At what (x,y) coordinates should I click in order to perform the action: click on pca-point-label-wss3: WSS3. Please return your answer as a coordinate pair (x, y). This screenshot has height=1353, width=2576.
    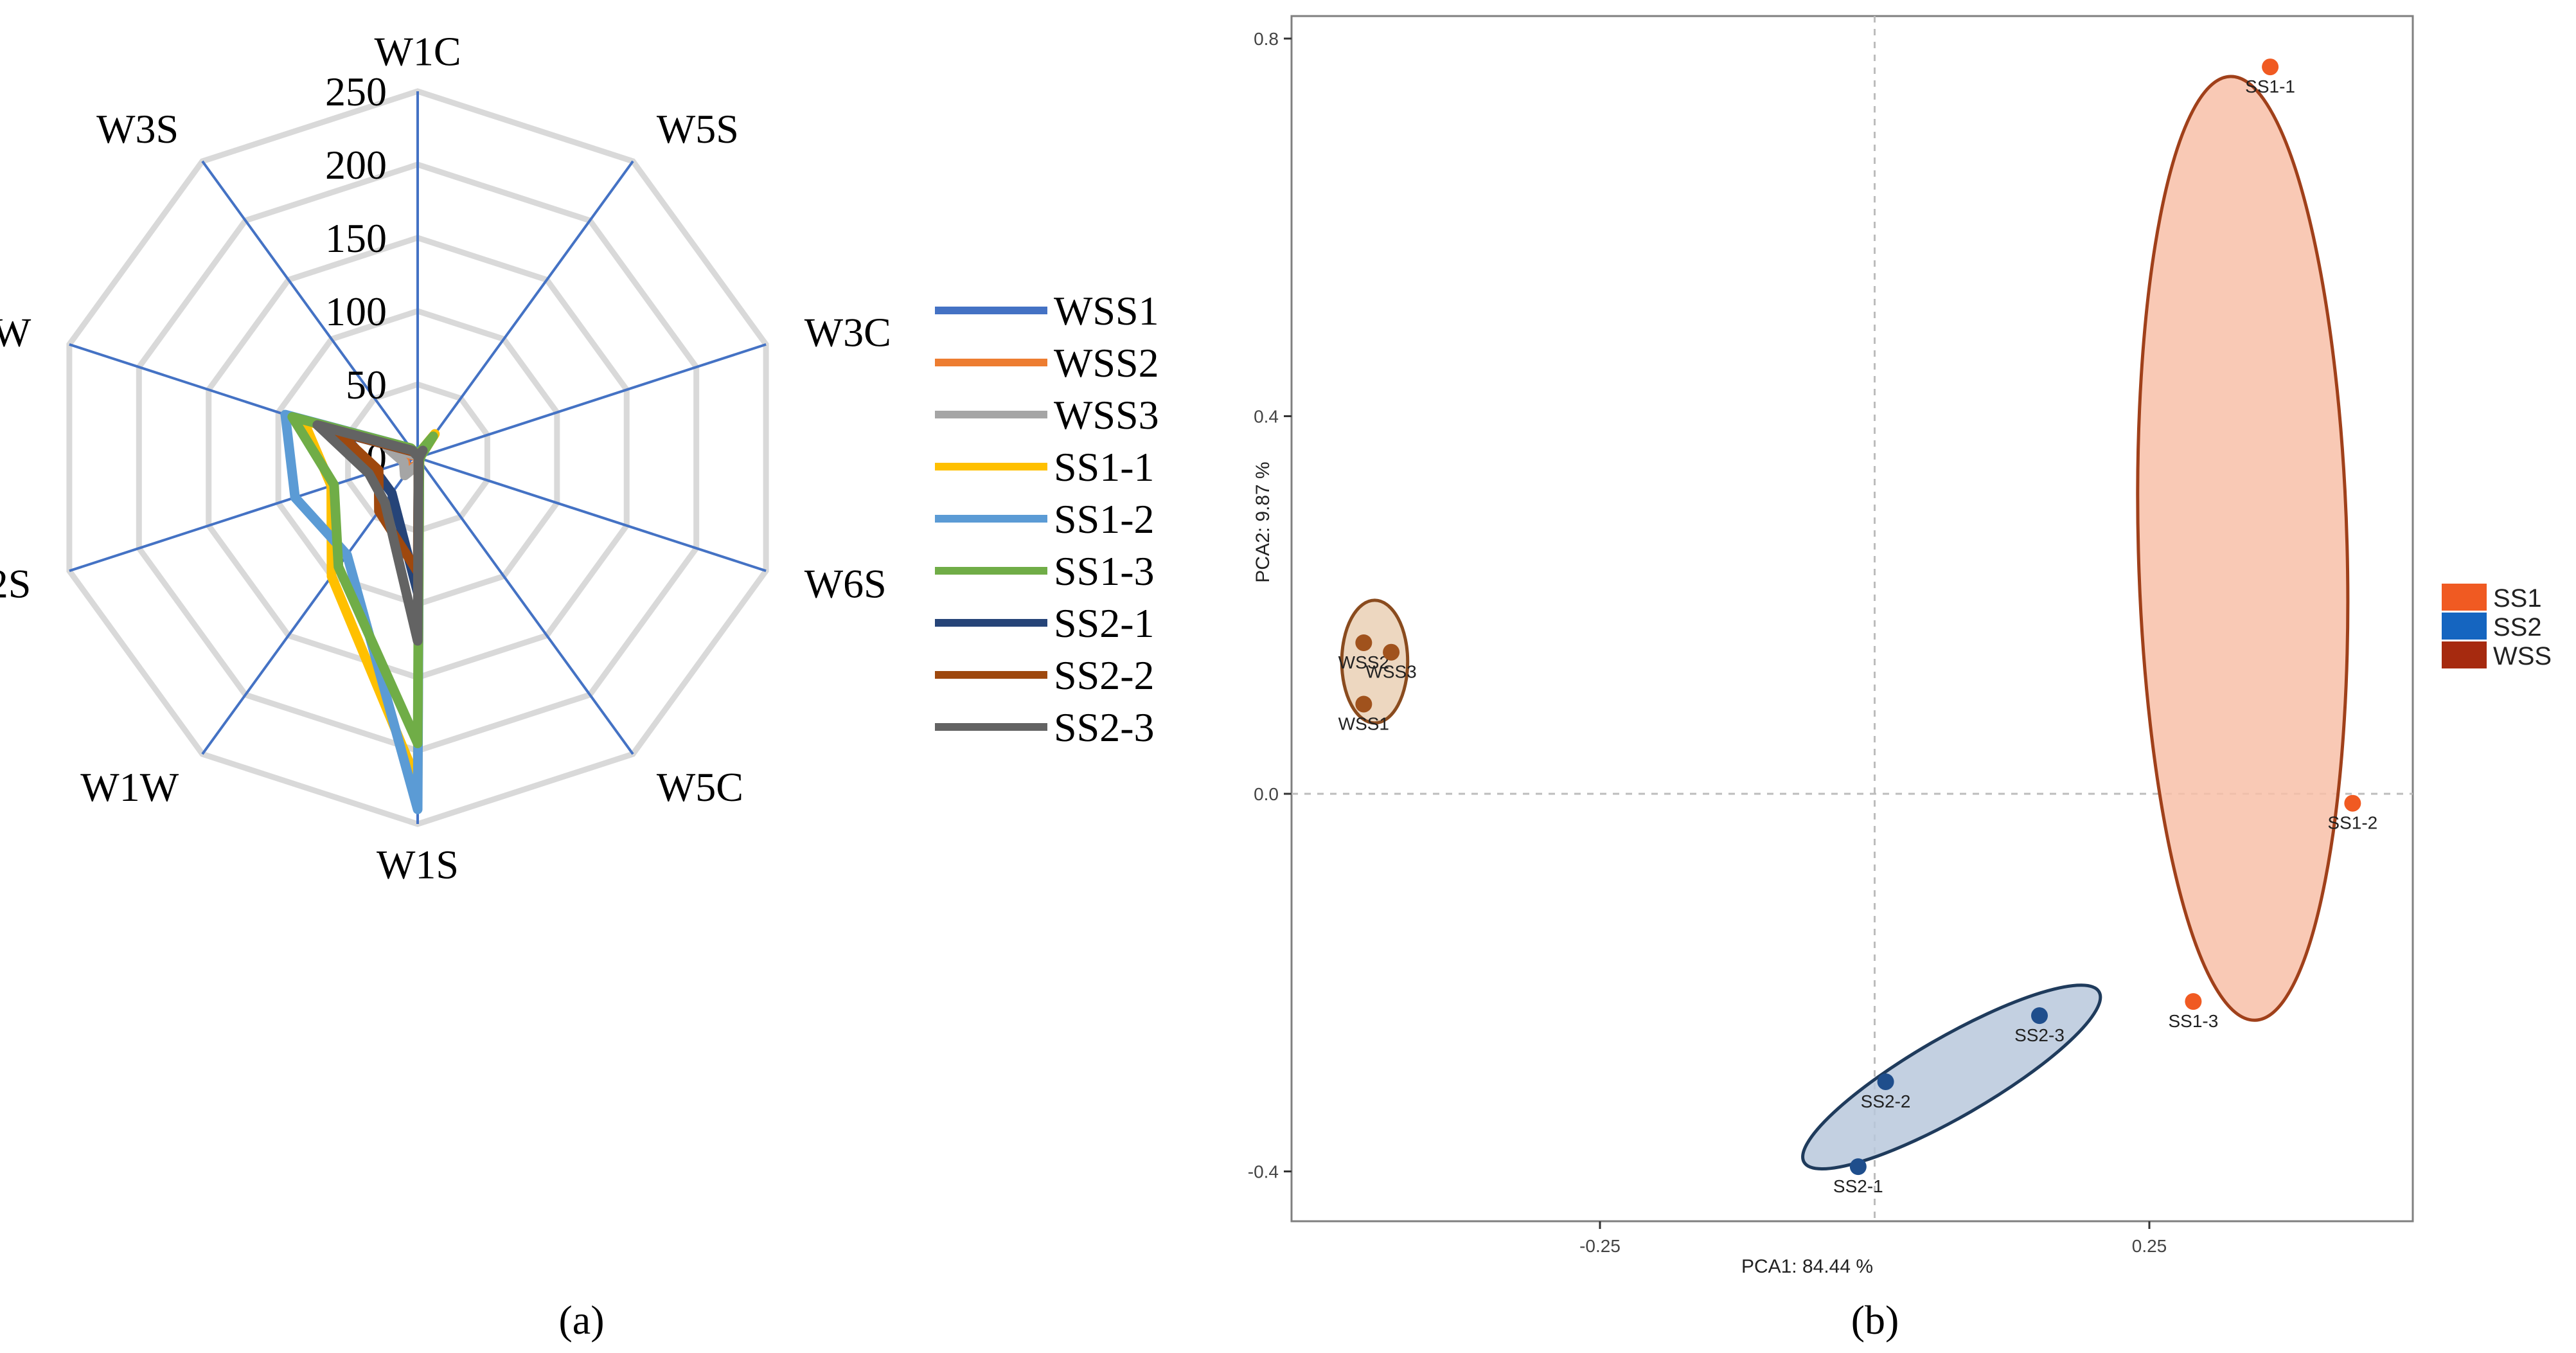
    Looking at the image, I should click on (1390, 672).